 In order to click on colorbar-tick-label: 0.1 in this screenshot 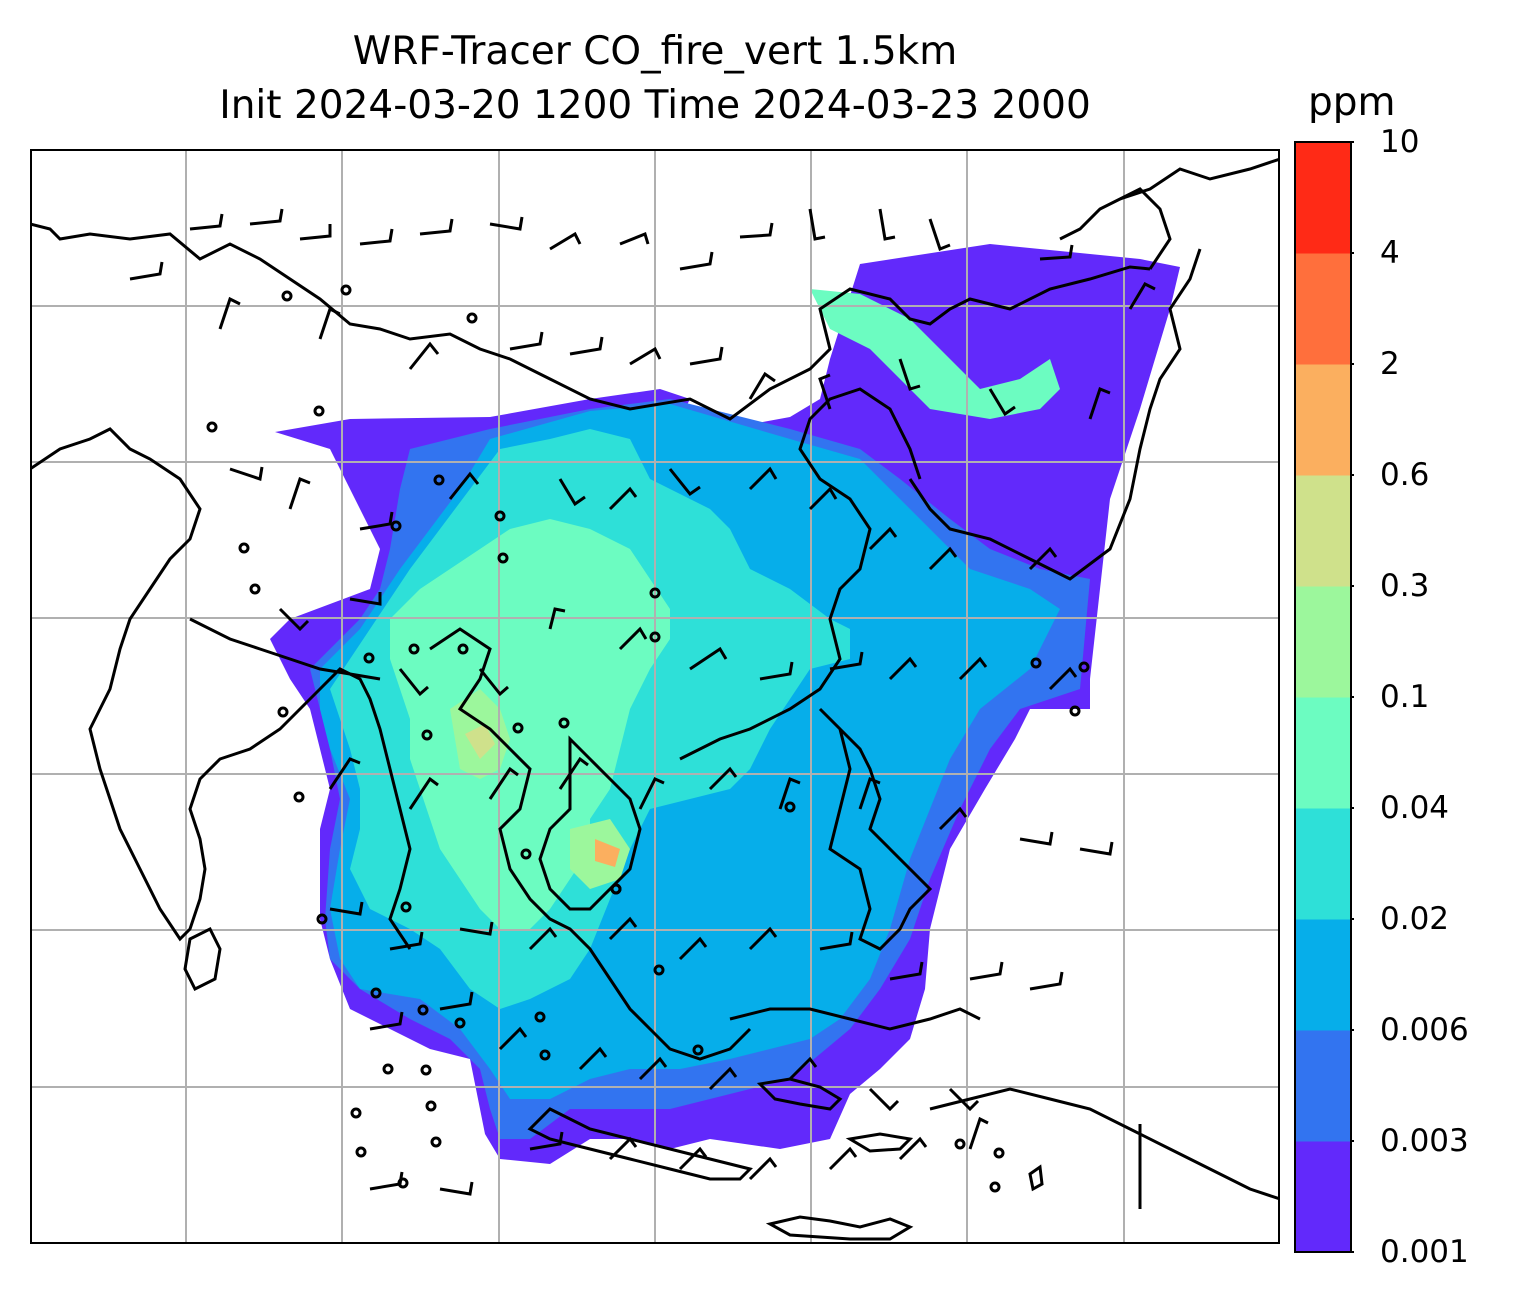, I will do `click(1405, 697)`.